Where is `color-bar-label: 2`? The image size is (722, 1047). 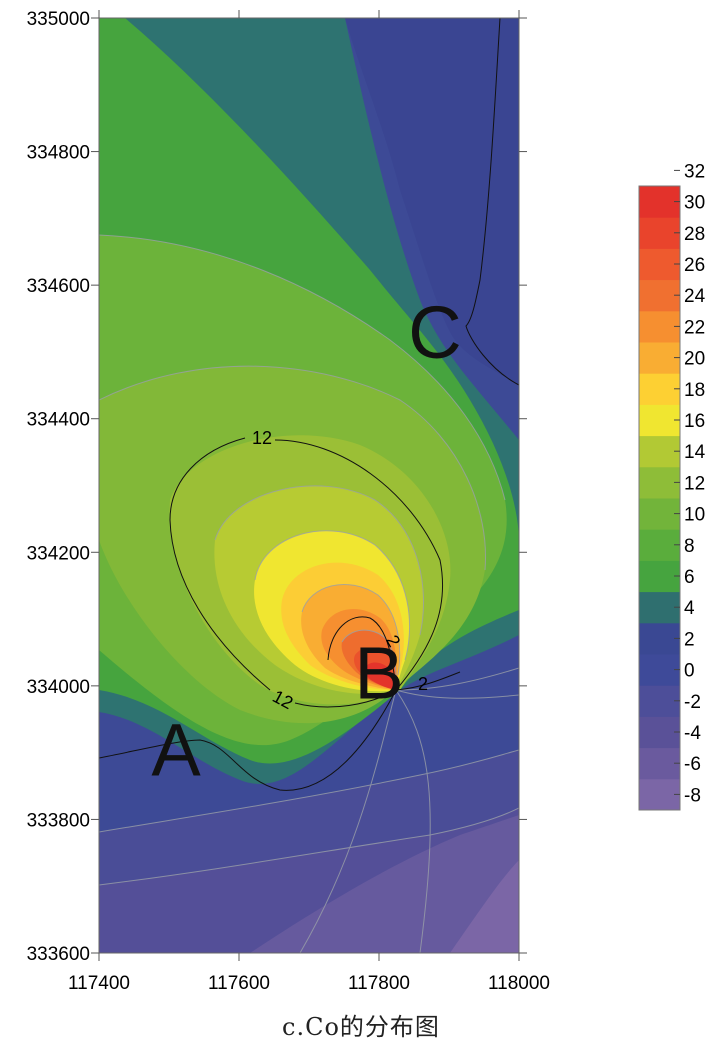 color-bar-label: 2 is located at coordinates (689, 639).